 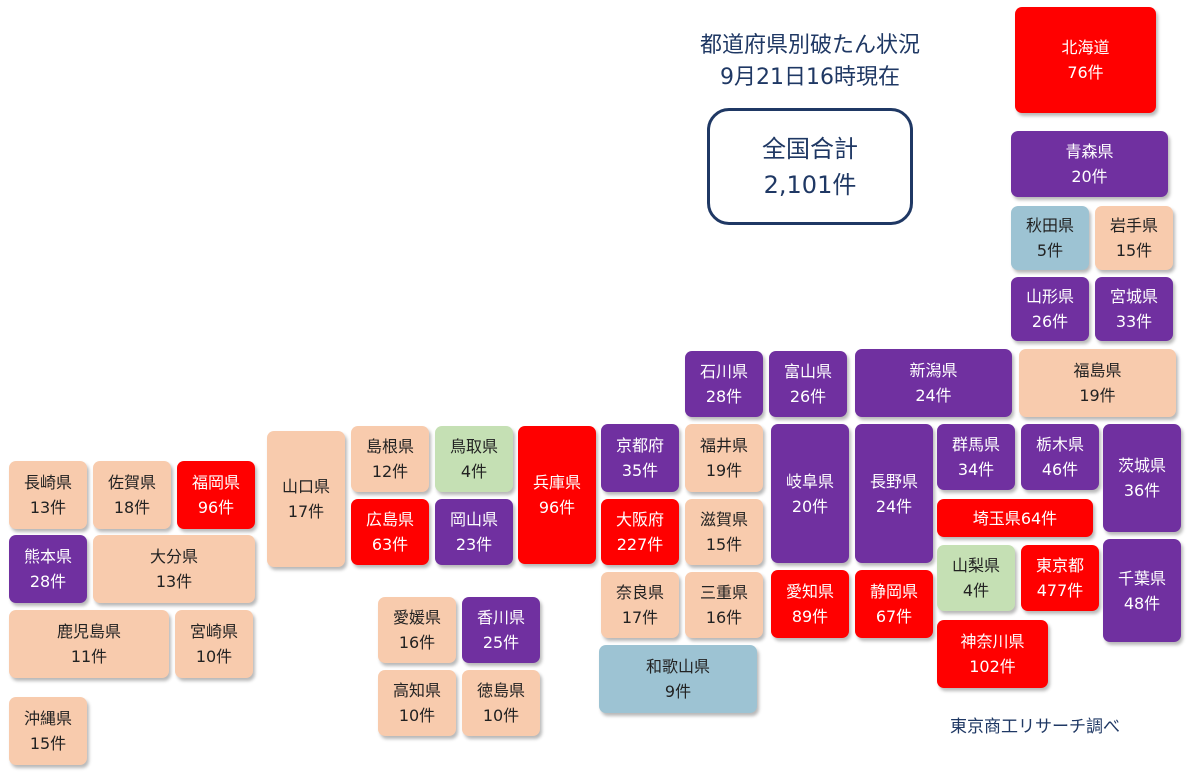 What do you see at coordinates (894, 604) in the screenshot?
I see `pref-shizuoka: 静岡県 67件` at bounding box center [894, 604].